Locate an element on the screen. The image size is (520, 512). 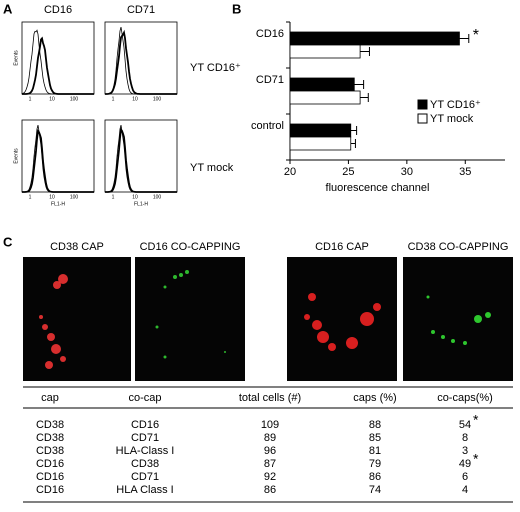
y-tick-label: CD16 is located at coordinates (270, 34).